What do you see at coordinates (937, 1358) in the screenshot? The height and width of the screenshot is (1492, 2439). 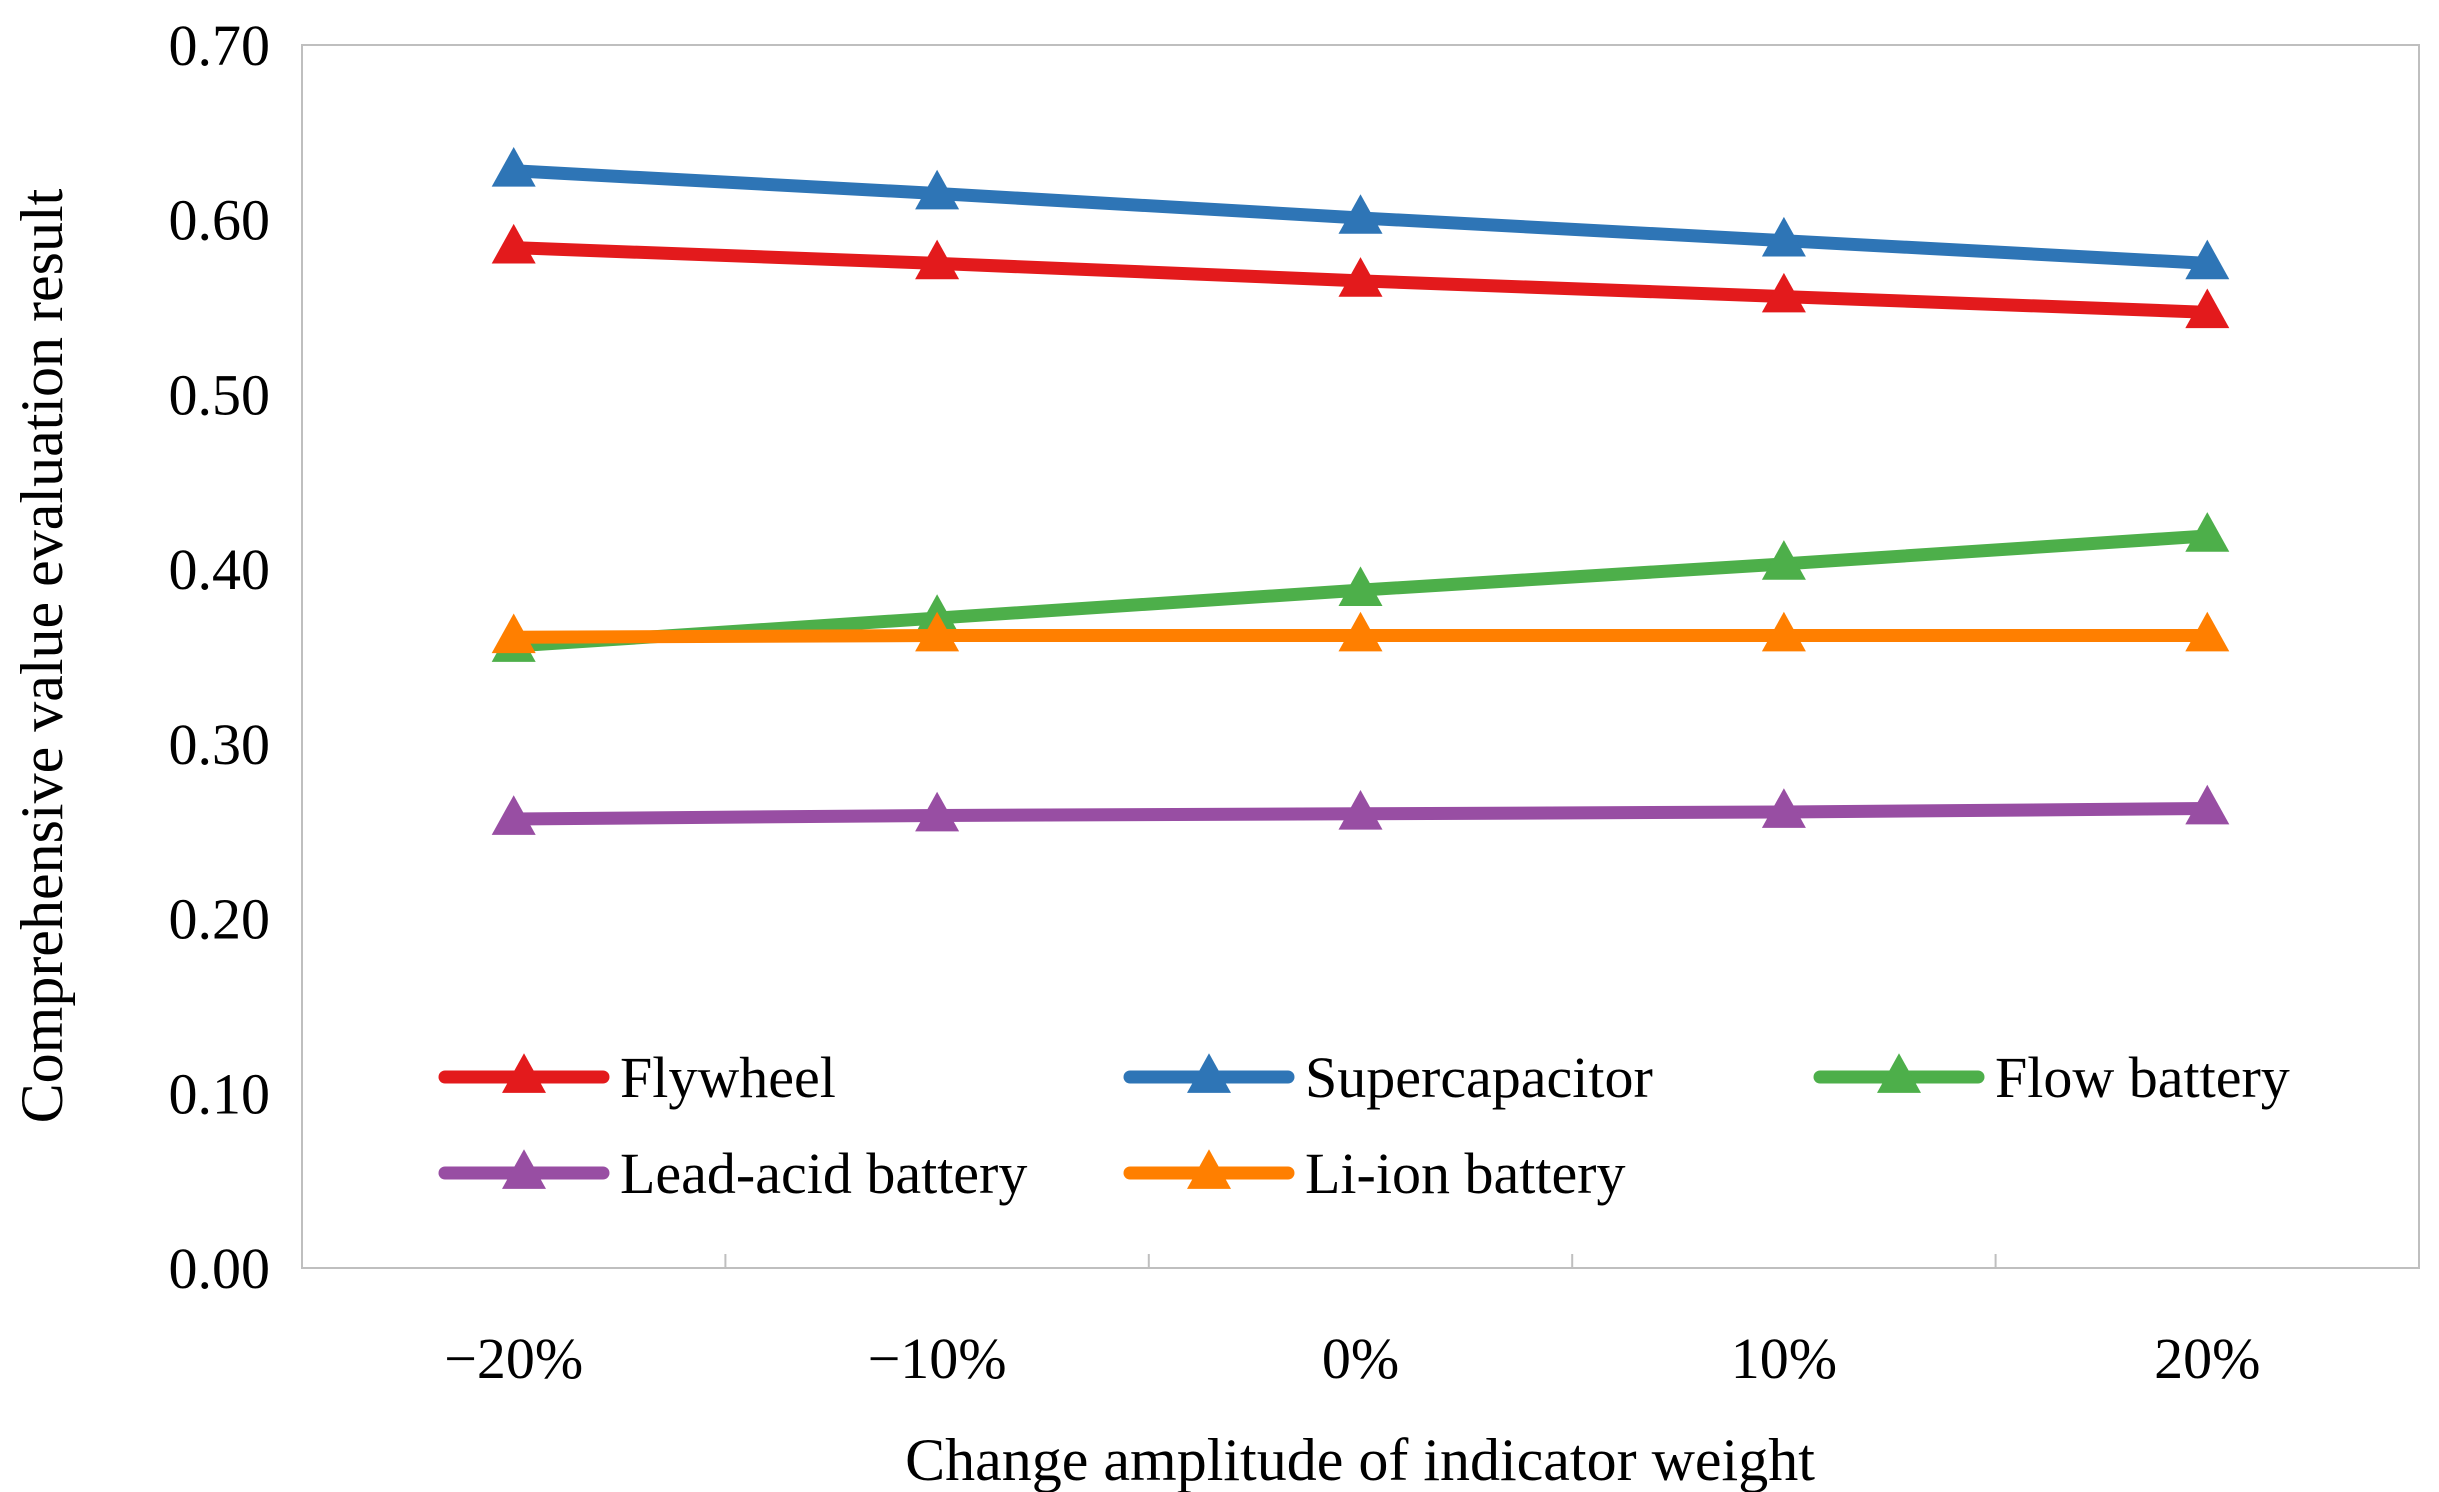 I see `x-tick-label: −10%` at bounding box center [937, 1358].